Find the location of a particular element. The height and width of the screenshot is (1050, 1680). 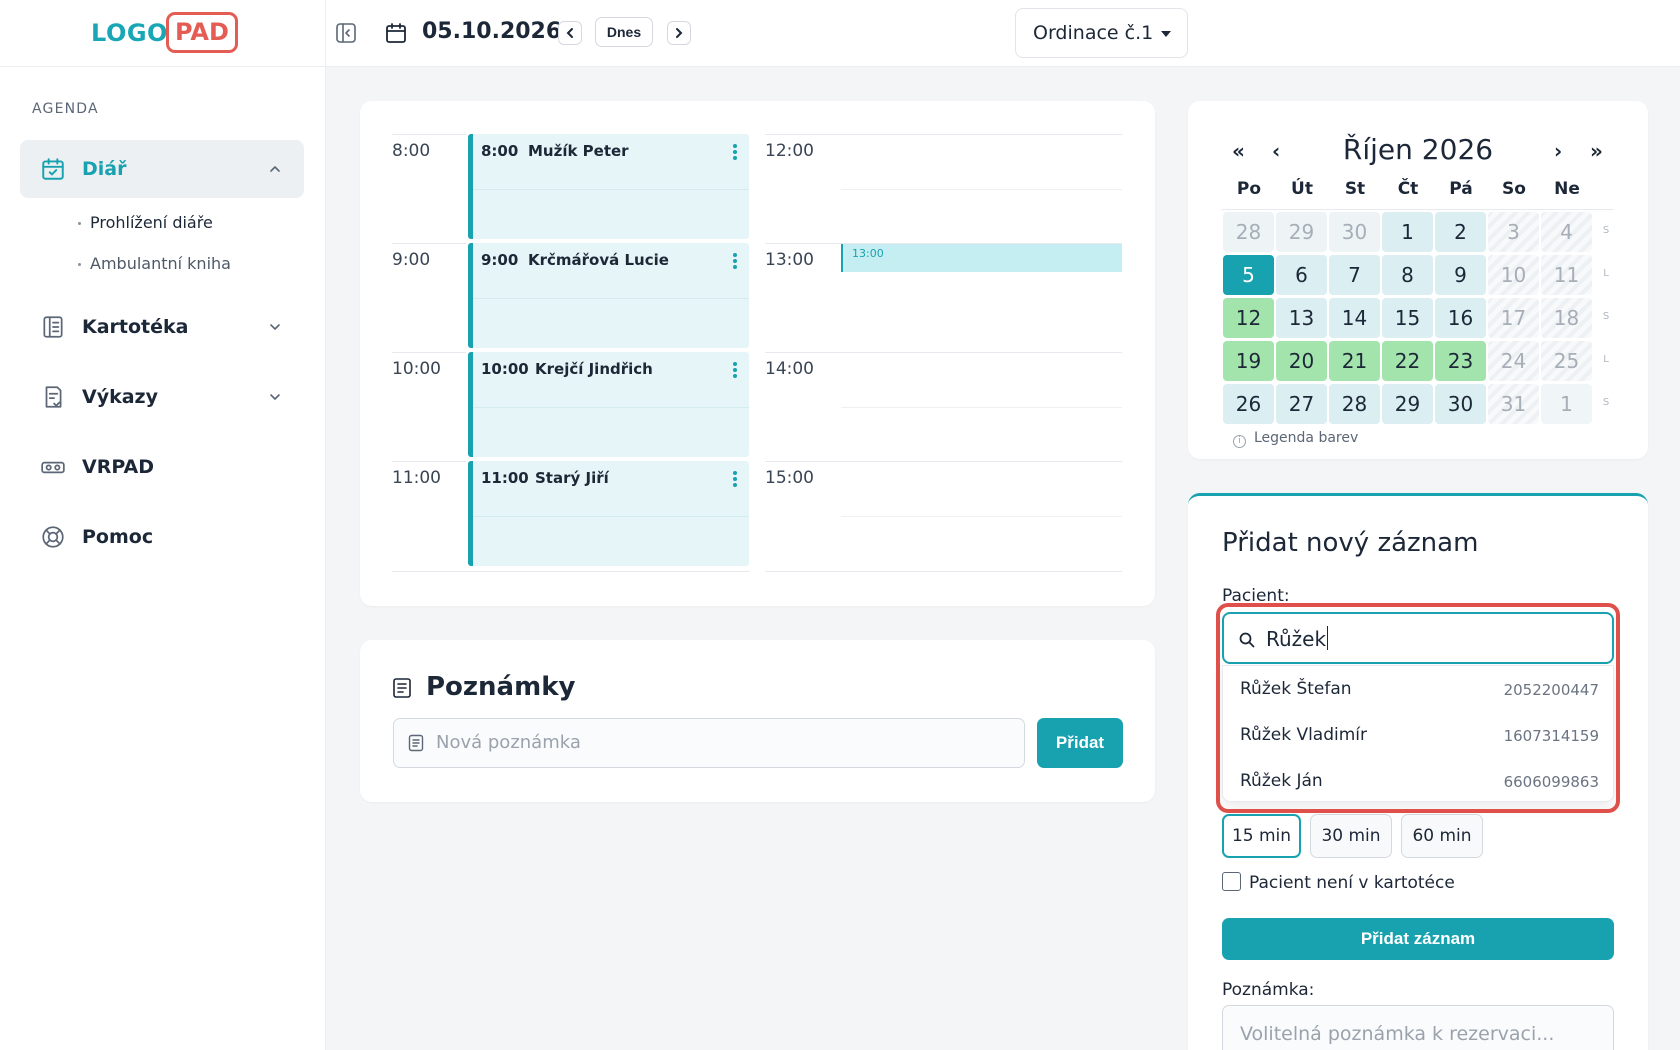

calendar-day: 5 is located at coordinates (1248, 275).